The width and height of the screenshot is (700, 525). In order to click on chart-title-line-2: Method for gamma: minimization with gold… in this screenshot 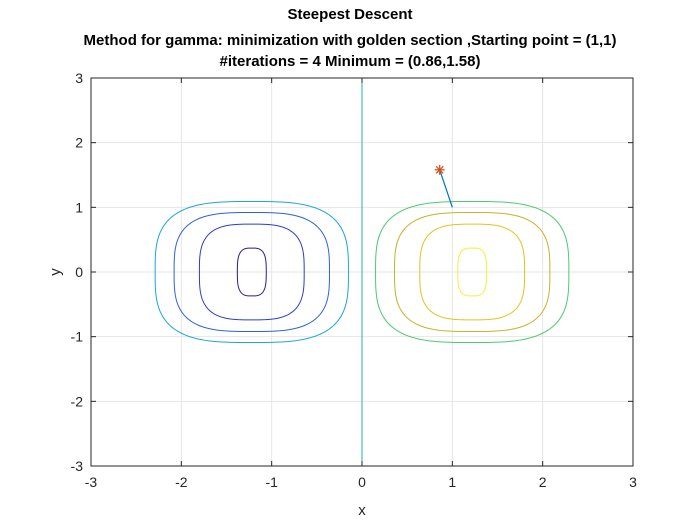, I will do `click(350, 40)`.